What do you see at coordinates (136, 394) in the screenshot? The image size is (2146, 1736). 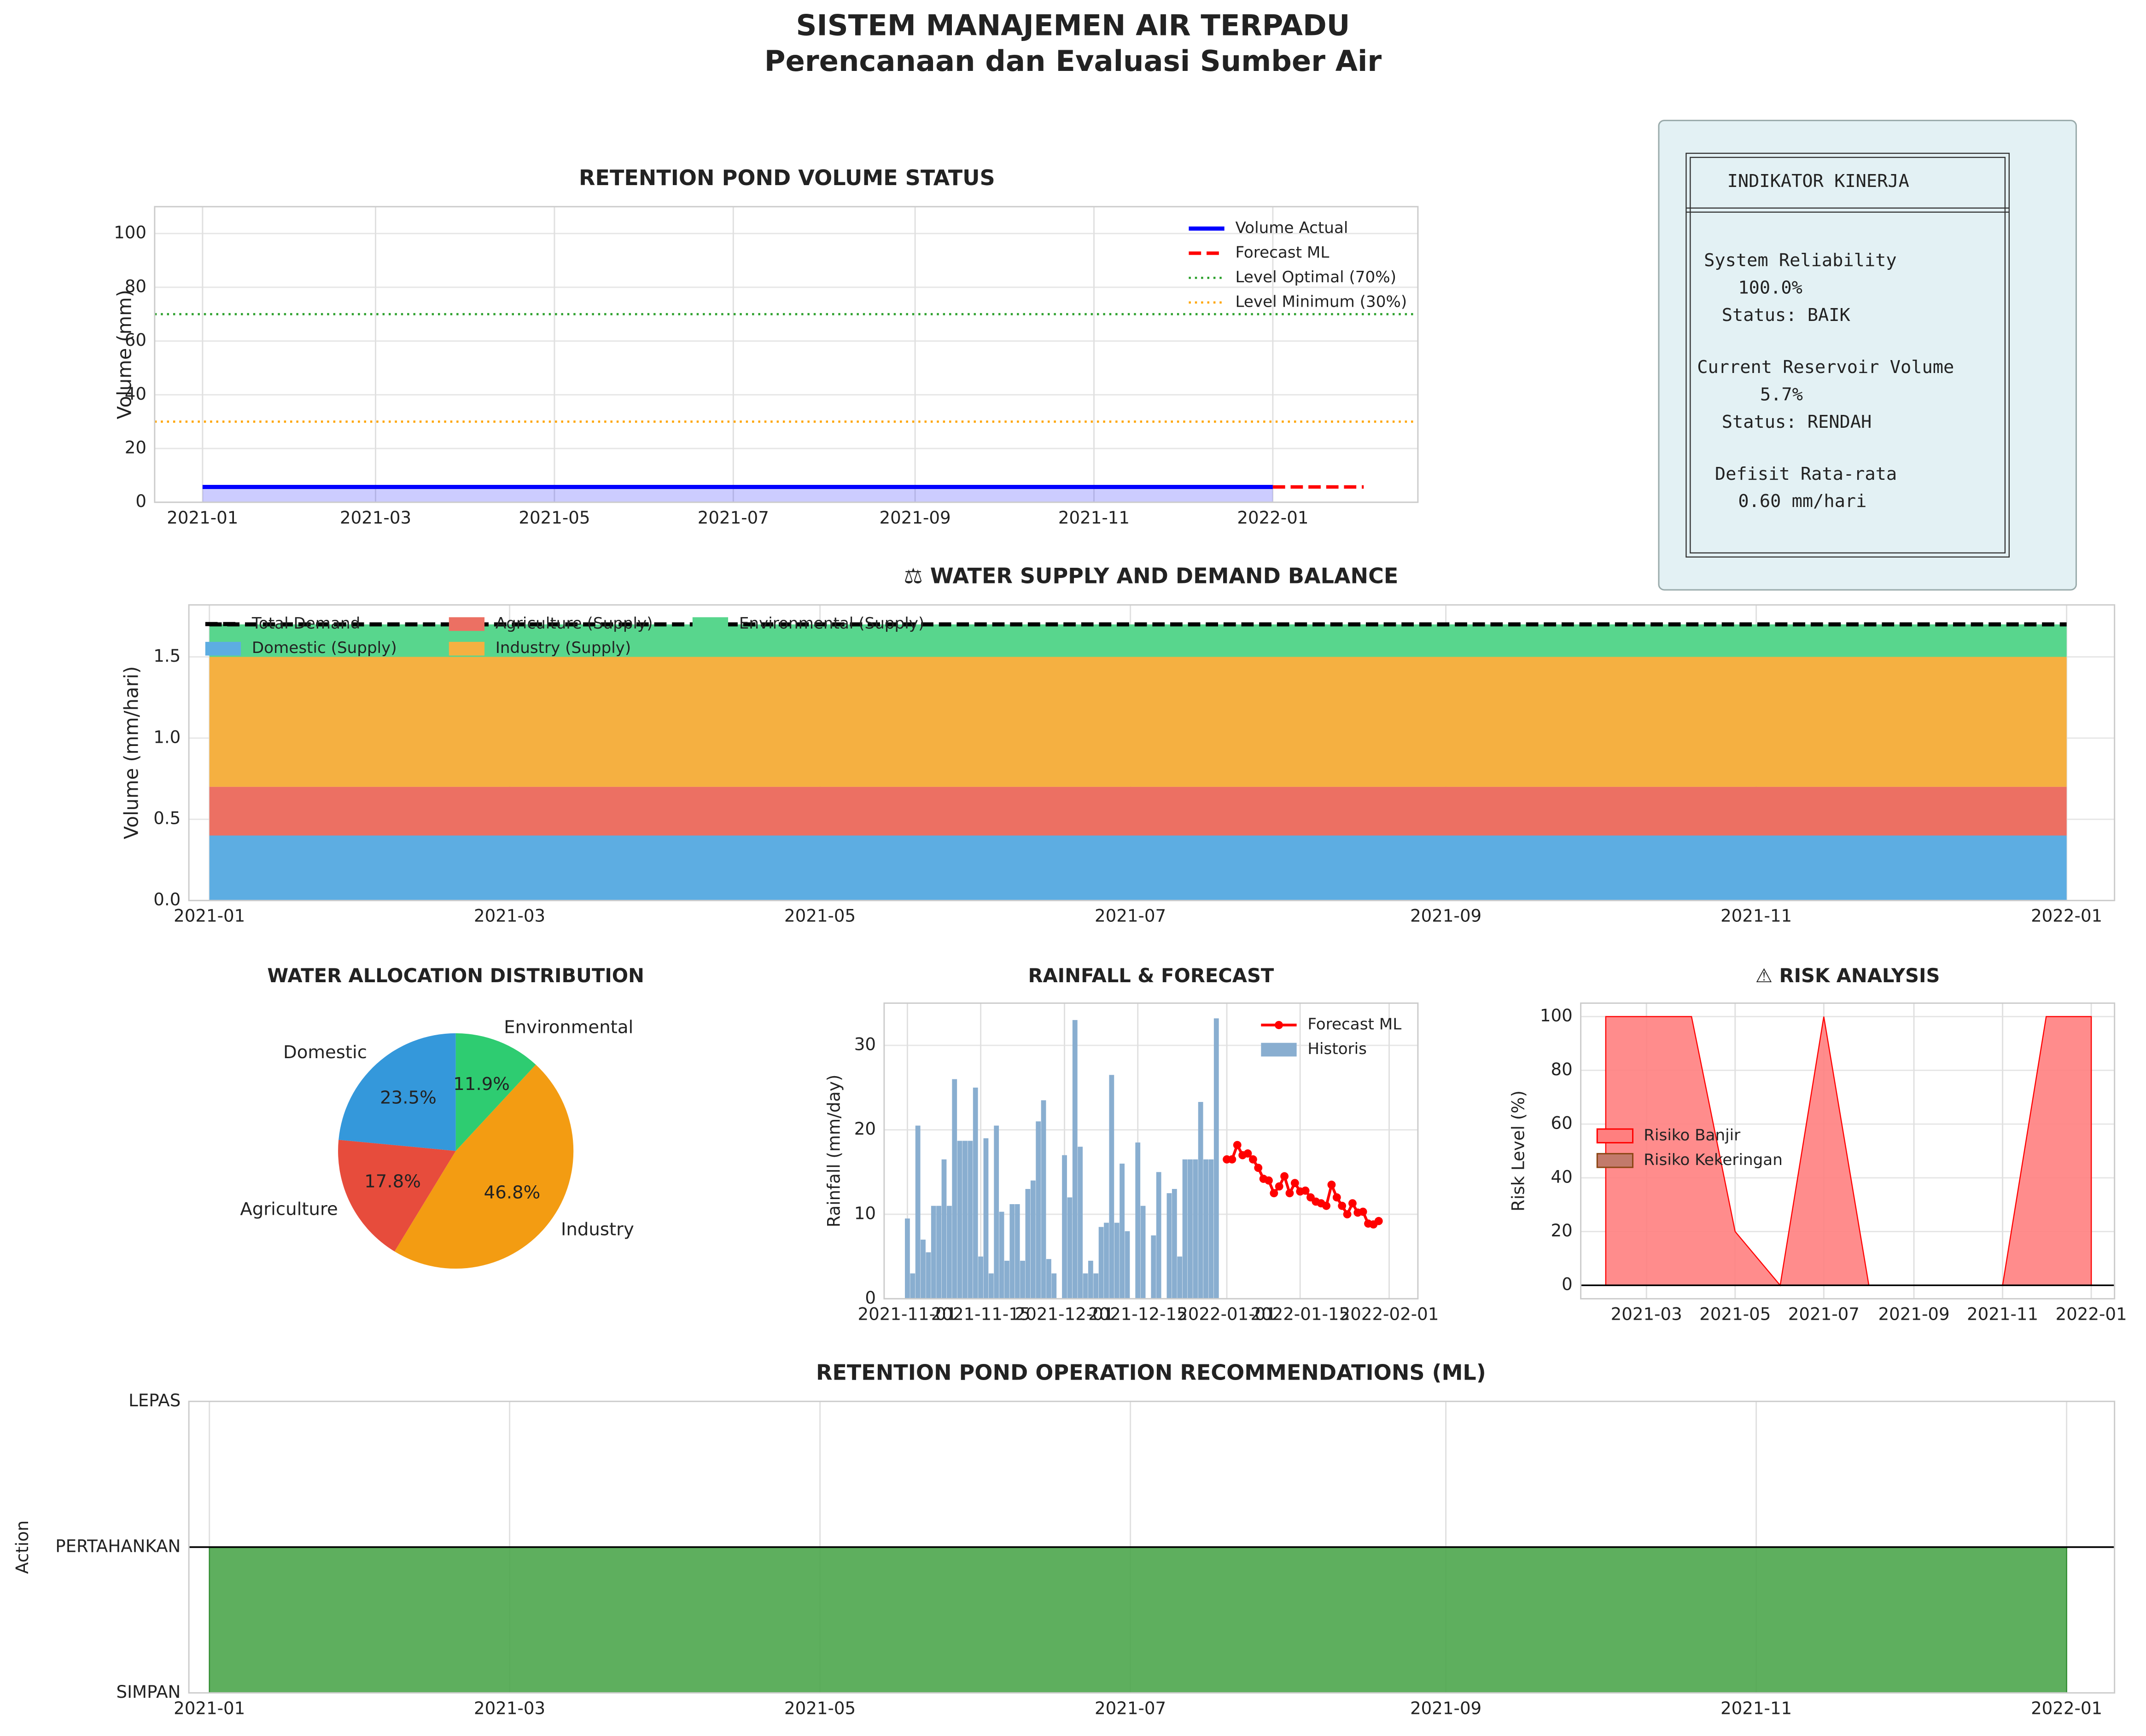 I see `y-tick-label: 40` at bounding box center [136, 394].